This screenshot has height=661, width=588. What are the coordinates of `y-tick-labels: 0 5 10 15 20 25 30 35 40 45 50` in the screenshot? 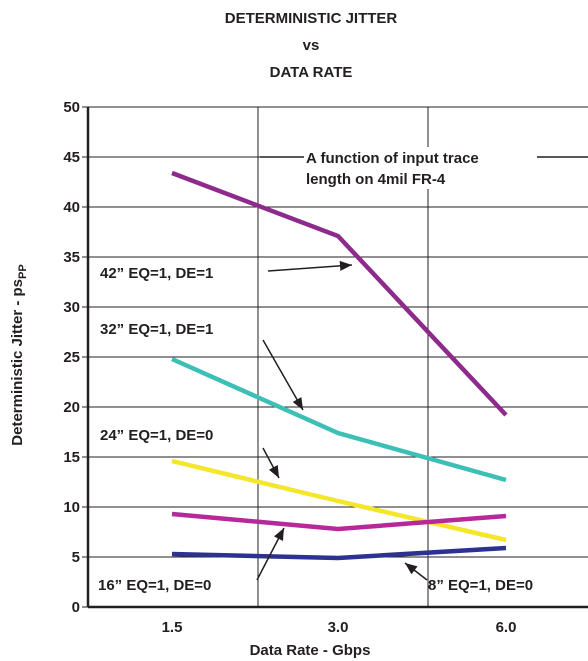 It's located at (71, 357).